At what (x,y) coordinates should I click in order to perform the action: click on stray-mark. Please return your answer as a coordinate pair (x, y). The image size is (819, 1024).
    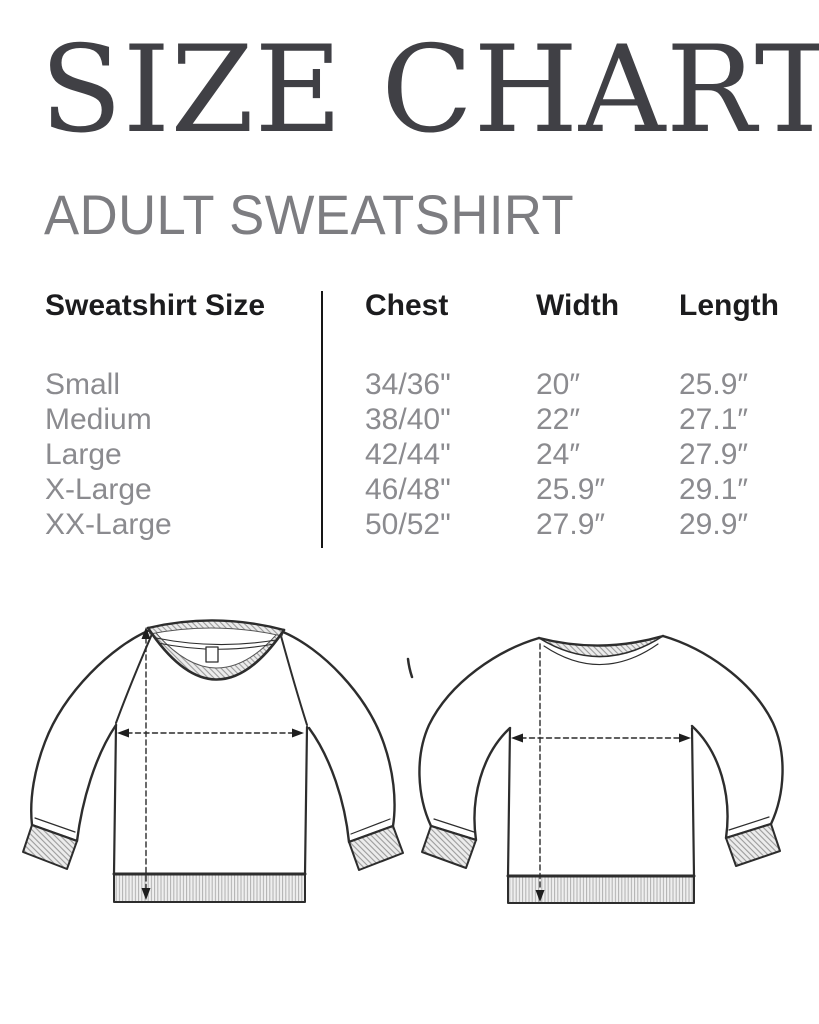
    Looking at the image, I should click on (410, 668).